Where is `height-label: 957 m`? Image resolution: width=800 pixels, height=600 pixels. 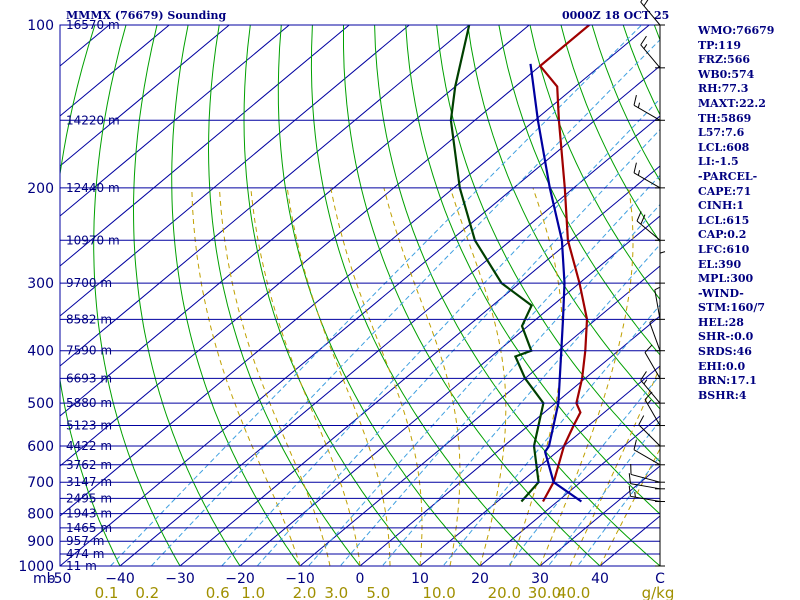 height-label: 957 m is located at coordinates (85, 541).